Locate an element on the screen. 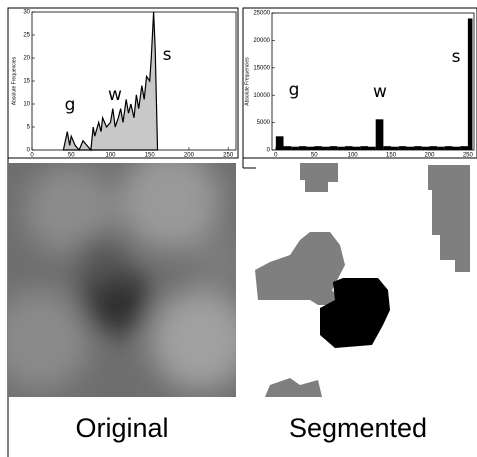 The image size is (477, 457). y-tick-label: 25000 is located at coordinates (261, 14).